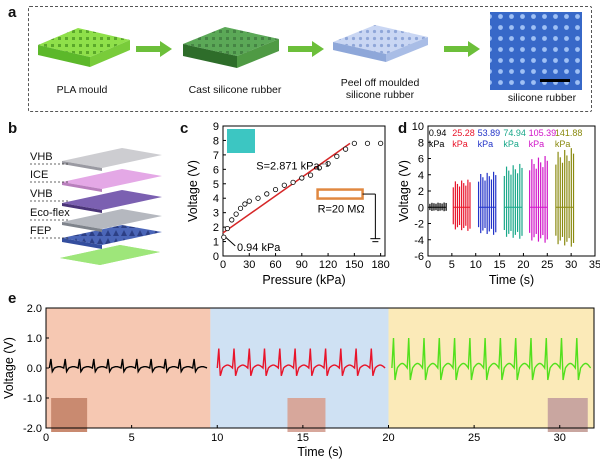  Describe the element at coordinates (216, 214) in the screenshot. I see `c-ytick-label: 3` at that location.